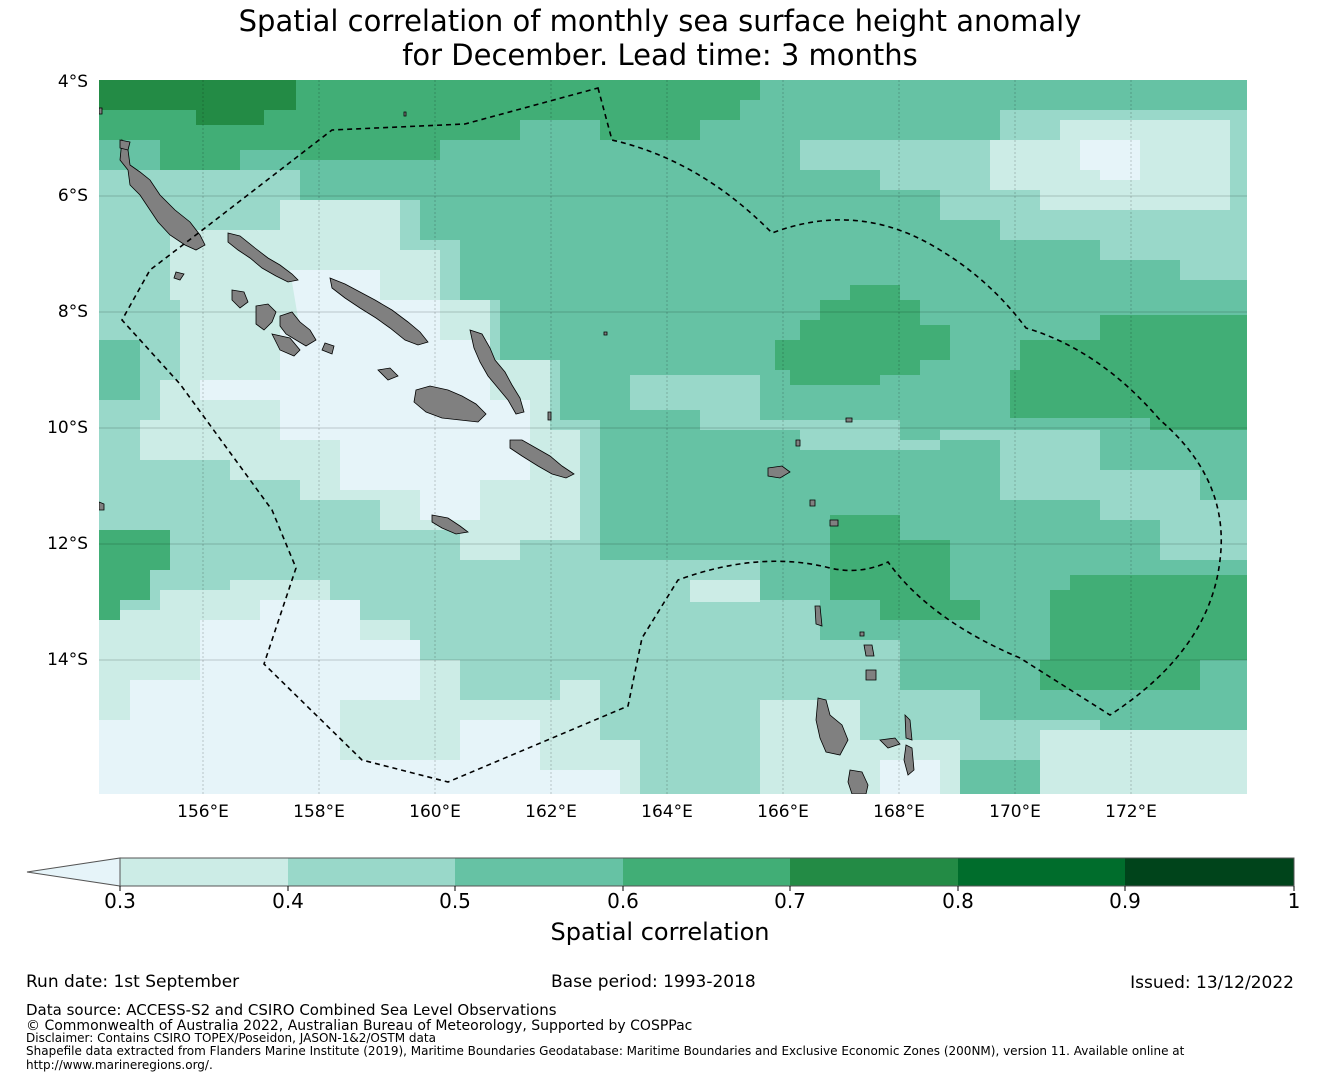  What do you see at coordinates (660, 55) in the screenshot?
I see `title-line-2: for December. Lead time: 3 months` at bounding box center [660, 55].